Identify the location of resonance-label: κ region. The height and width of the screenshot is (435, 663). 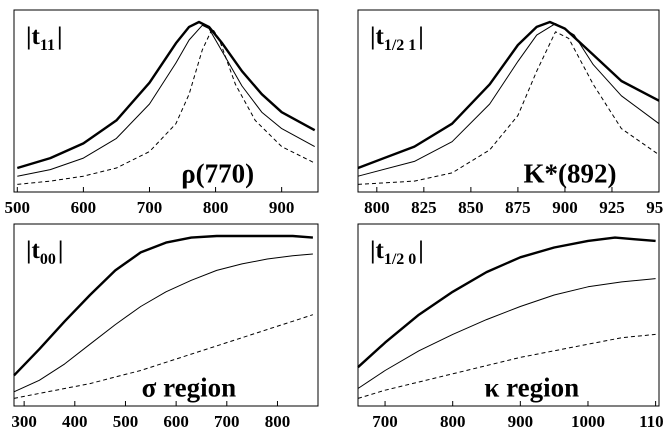
(531, 388).